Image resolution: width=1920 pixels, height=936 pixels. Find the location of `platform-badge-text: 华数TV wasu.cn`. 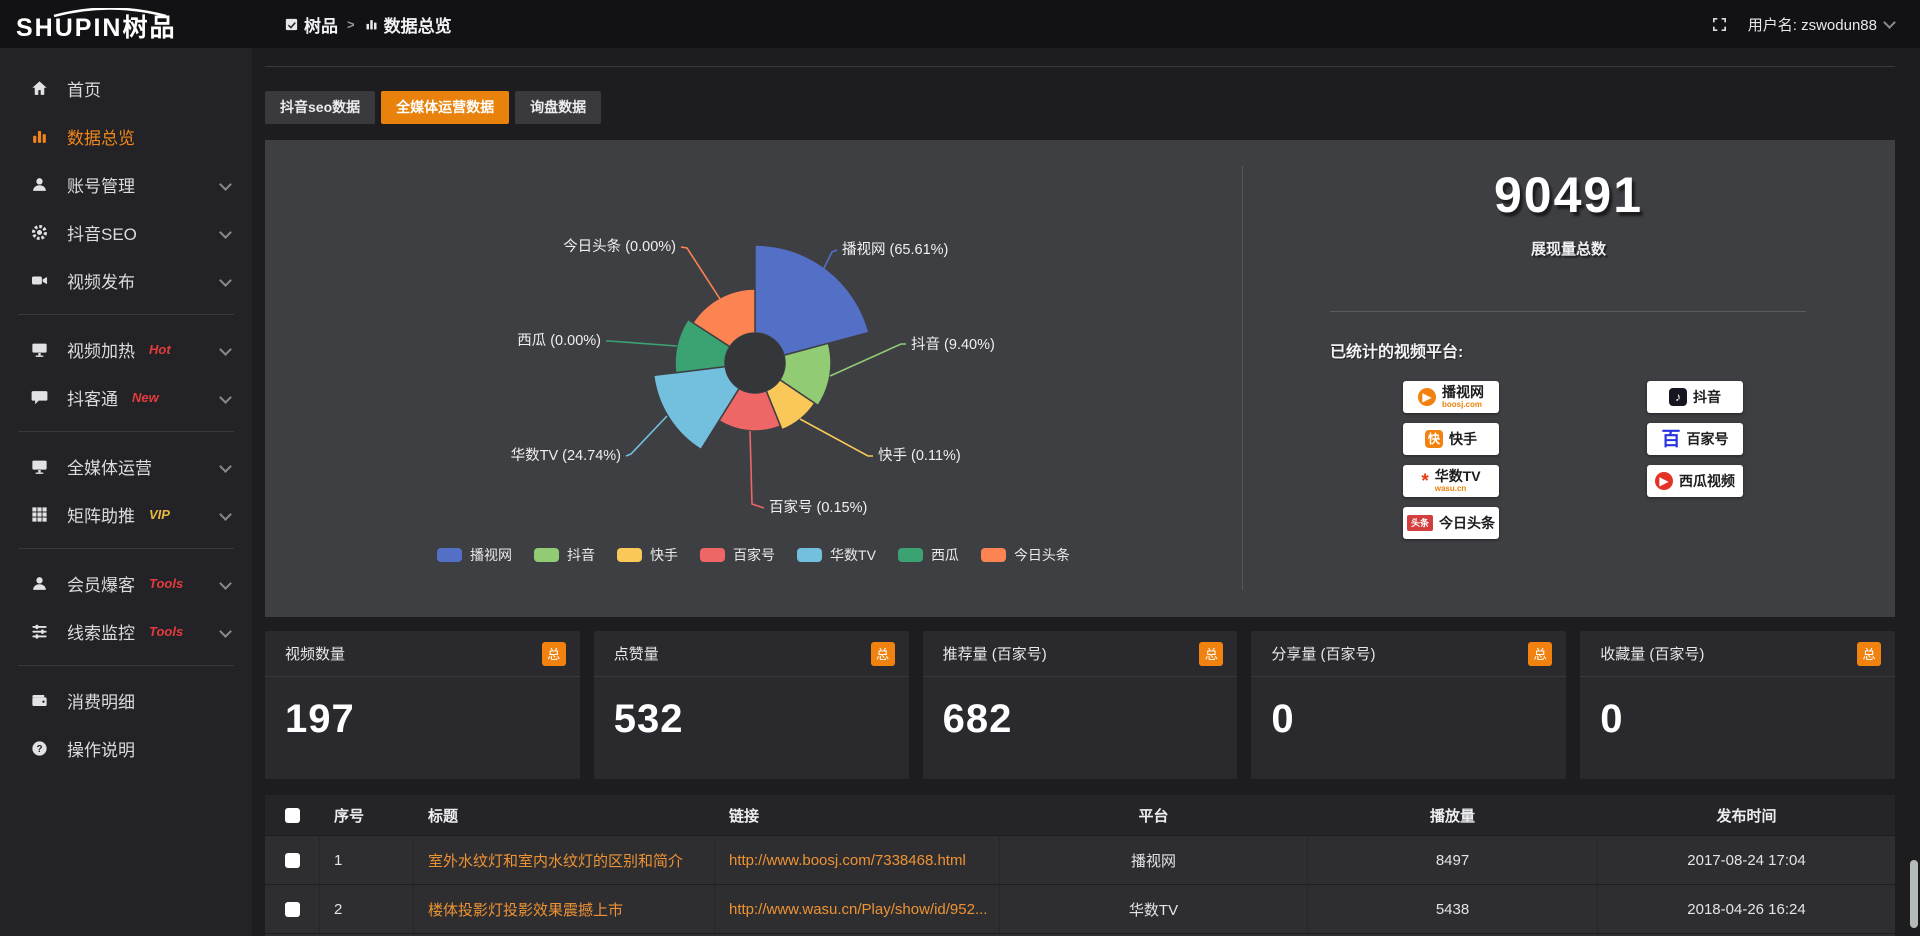

platform-badge-text: 华数TV wasu.cn is located at coordinates (1458, 481).